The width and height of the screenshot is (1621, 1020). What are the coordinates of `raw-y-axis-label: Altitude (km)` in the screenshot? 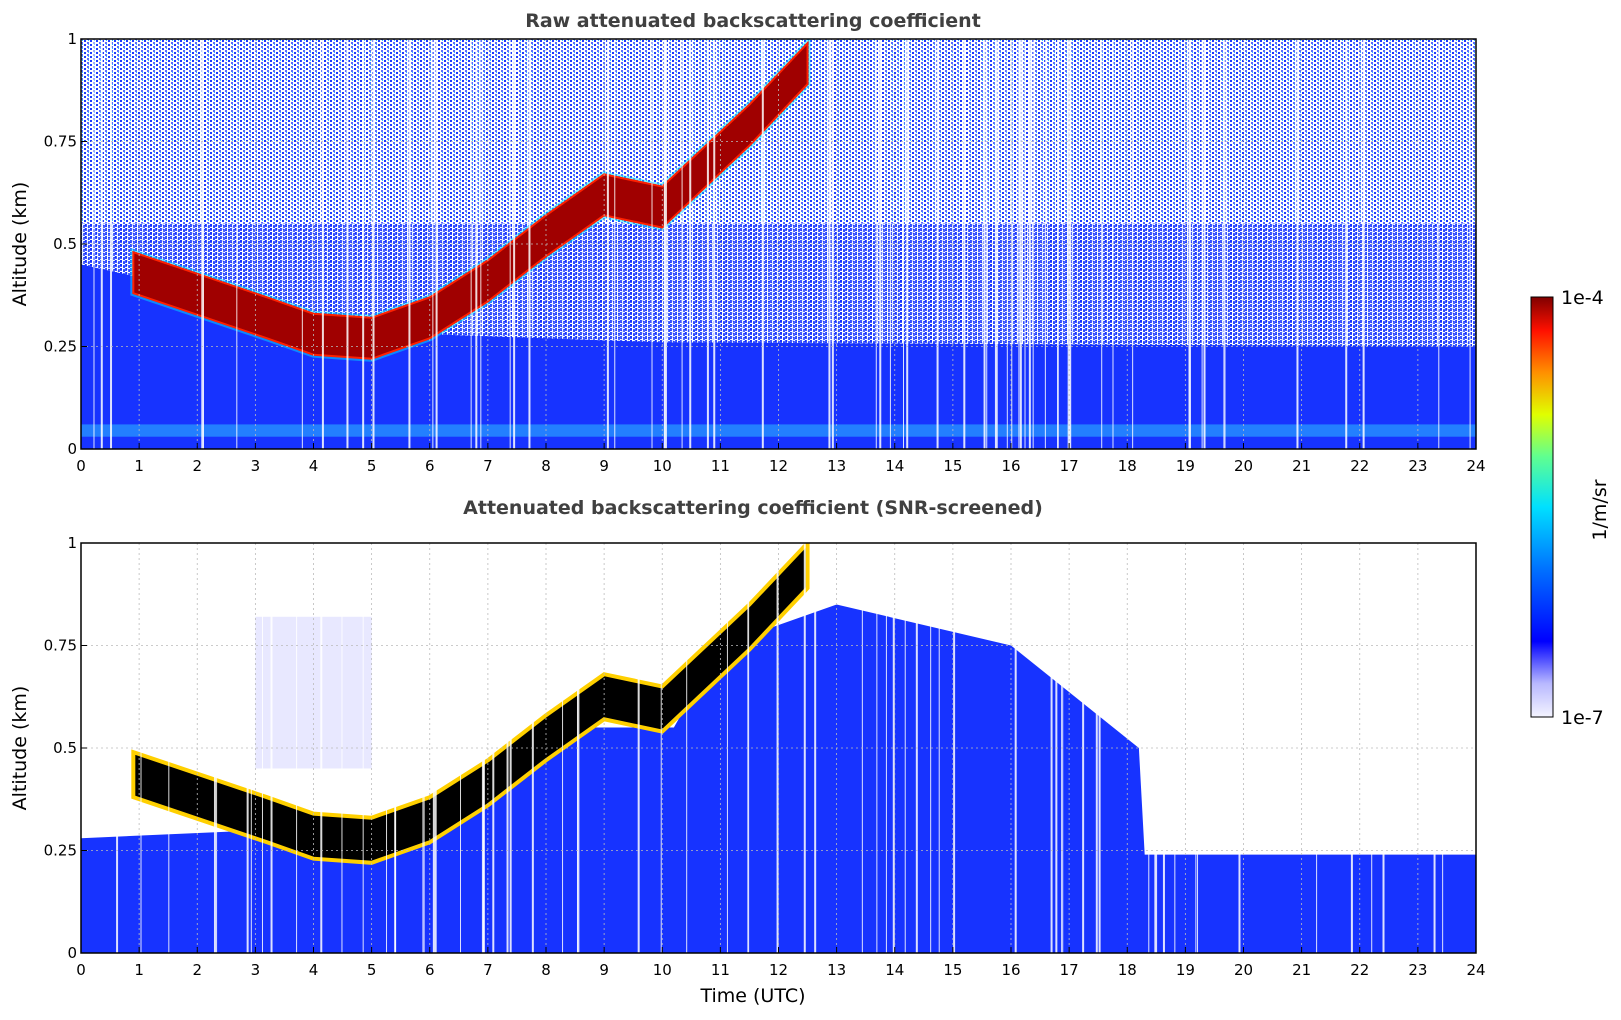 It's located at (20, 244).